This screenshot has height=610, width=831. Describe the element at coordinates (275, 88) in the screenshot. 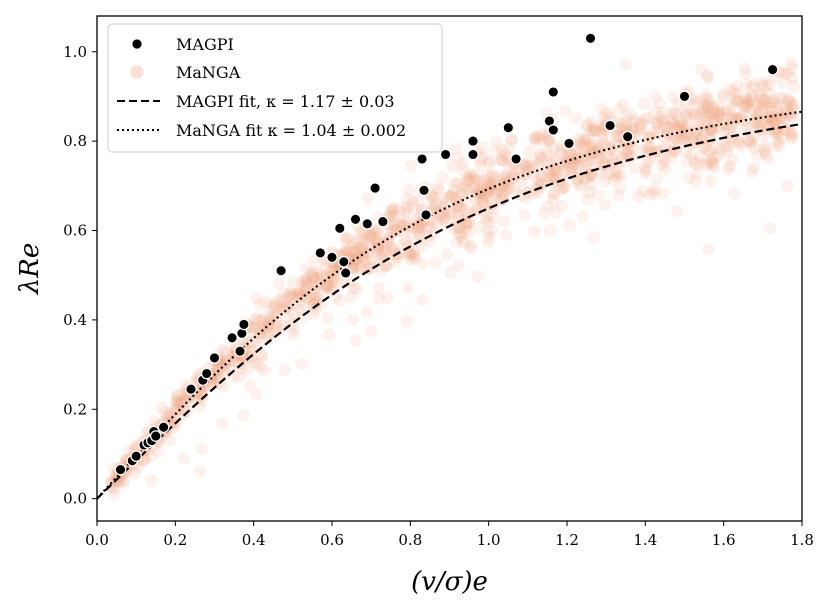

I see `legend-box` at that location.